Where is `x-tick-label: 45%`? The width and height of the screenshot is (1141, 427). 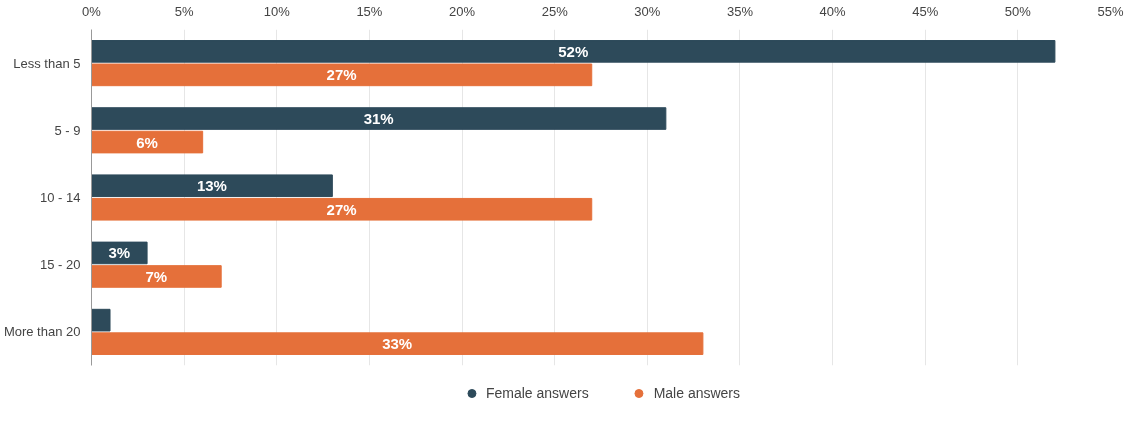 x-tick-label: 45% is located at coordinates (925, 11).